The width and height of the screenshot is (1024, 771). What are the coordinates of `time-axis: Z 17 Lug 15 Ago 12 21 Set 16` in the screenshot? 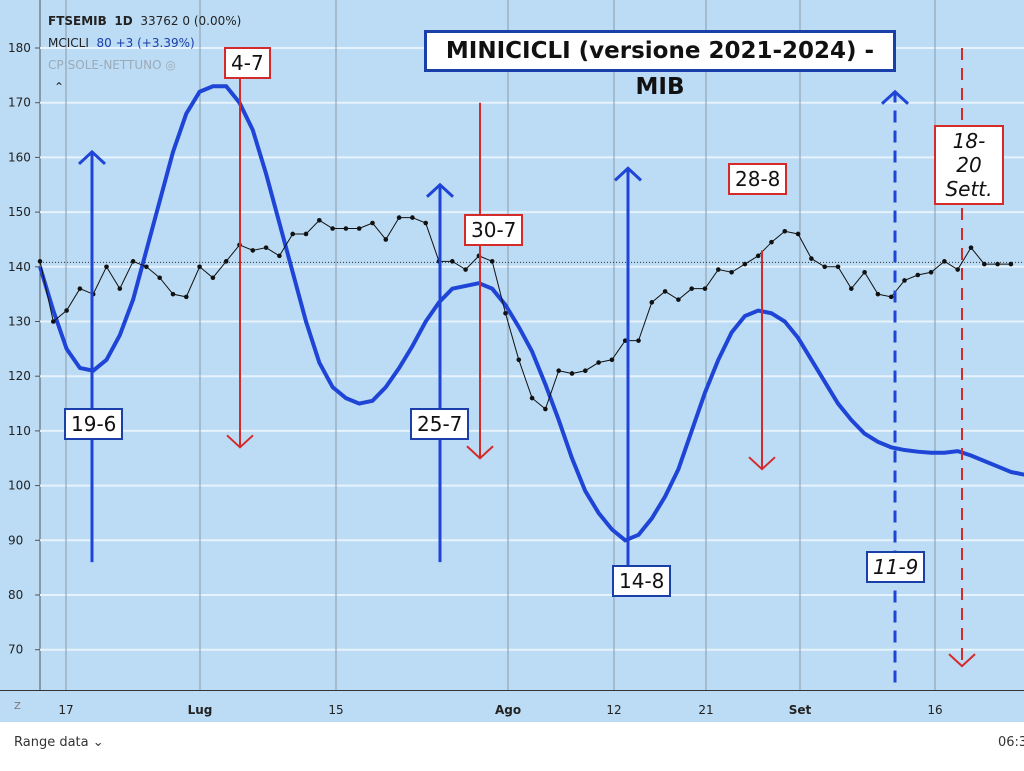 It's located at (512, 706).